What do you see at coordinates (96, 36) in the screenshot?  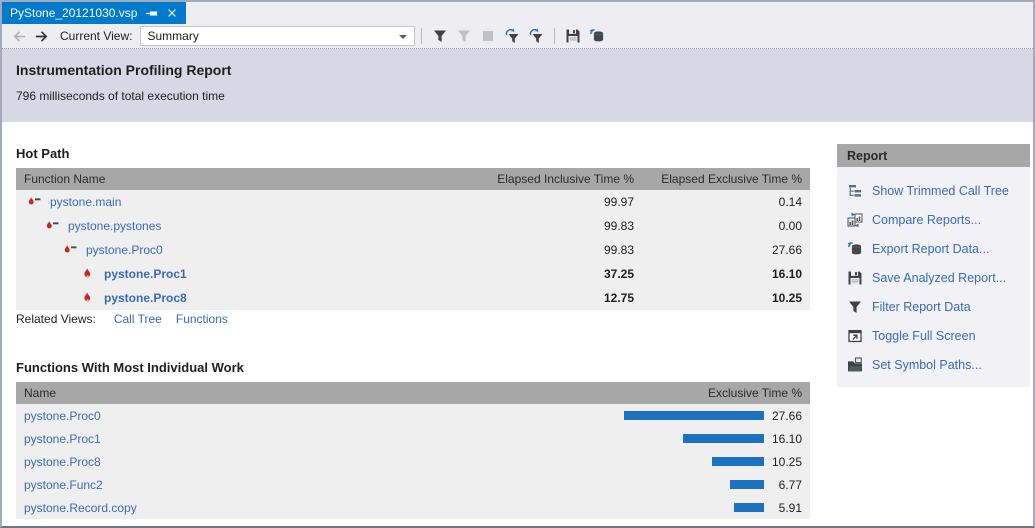 I see `current-view-label: Current View:` at bounding box center [96, 36].